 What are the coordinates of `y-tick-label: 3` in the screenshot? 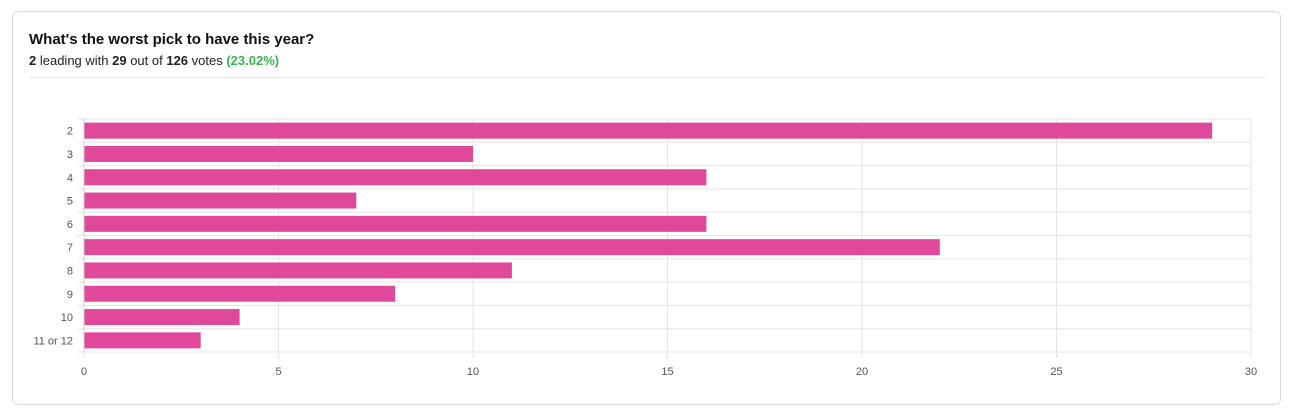 It's located at (70, 155).